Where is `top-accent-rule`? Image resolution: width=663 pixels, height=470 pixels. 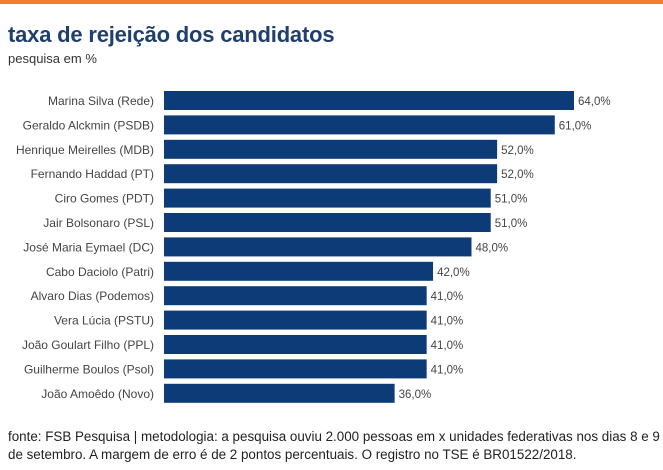
top-accent-rule is located at coordinates (331, 2).